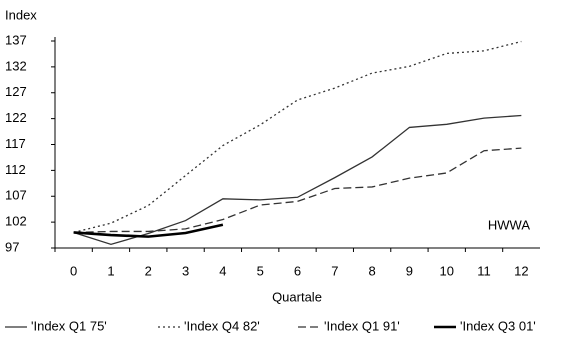 The image size is (575, 343). I want to click on y-tick-label: 97, so click(12, 246).